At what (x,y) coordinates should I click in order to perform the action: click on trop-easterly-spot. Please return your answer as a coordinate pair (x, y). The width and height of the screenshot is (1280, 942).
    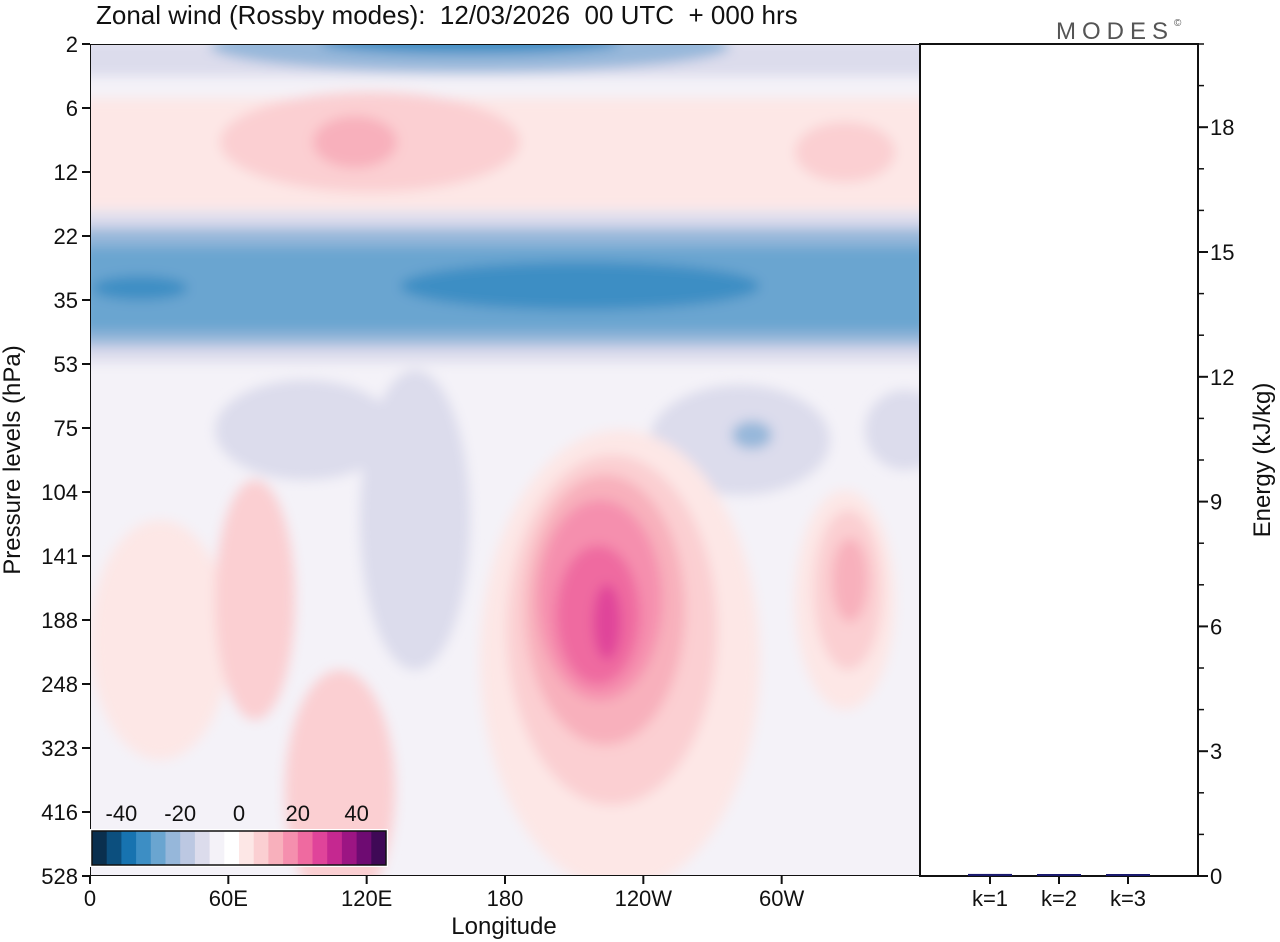
    Looking at the image, I should click on (752, 435).